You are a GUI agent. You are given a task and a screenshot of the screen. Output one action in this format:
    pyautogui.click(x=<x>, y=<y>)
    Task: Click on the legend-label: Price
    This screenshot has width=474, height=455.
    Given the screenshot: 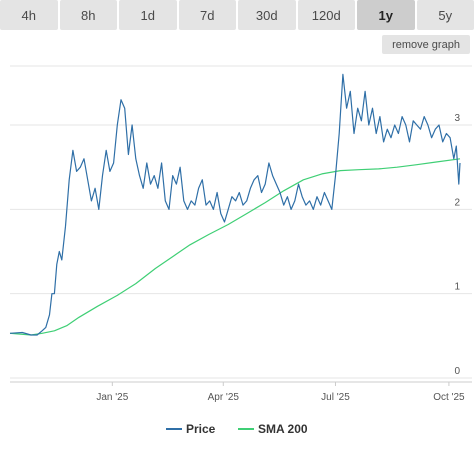 What is the action you would take?
    pyautogui.click(x=201, y=429)
    